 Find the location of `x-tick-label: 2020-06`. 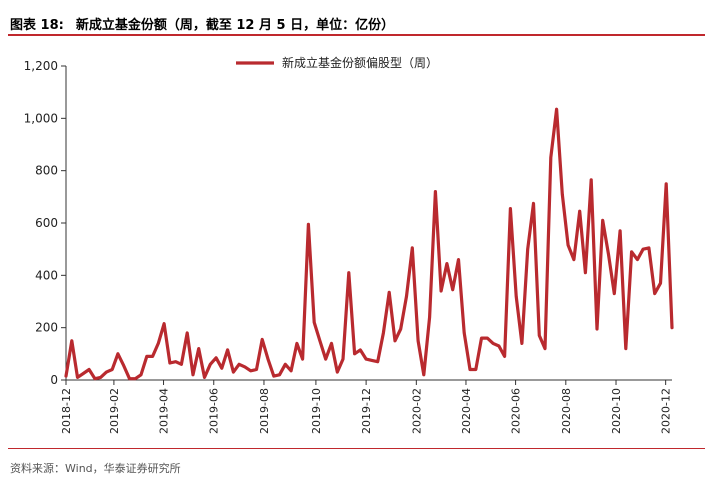

x-tick-label: 2020-06 is located at coordinates (516, 411).